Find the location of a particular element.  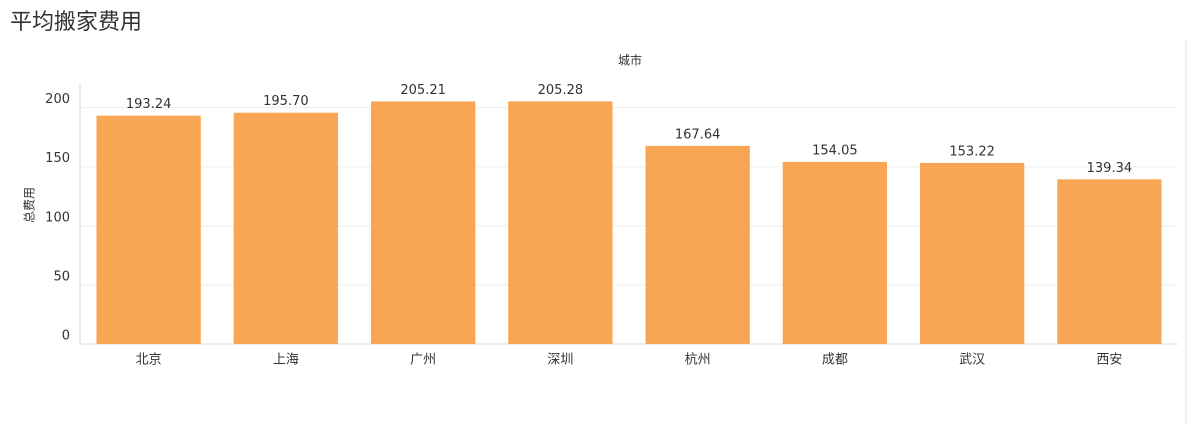

y-tick-label: 150 is located at coordinates (57, 158).